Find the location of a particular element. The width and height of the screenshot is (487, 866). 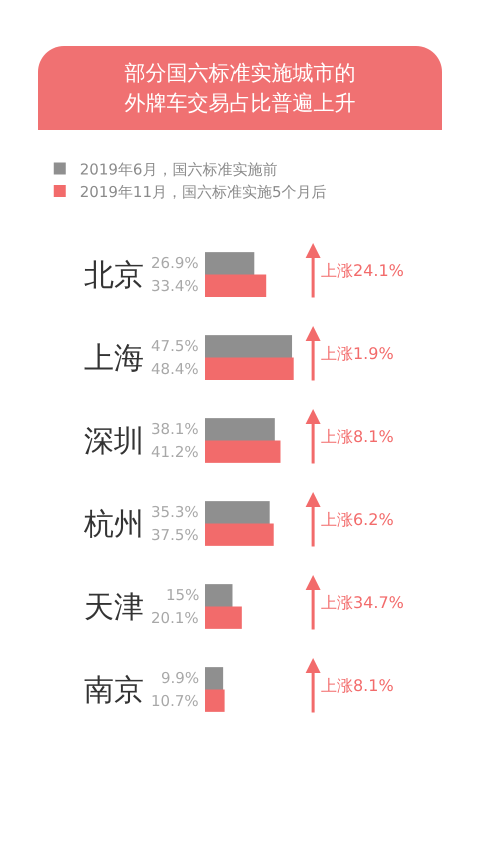

text: 上涨34.7% is located at coordinates (362, 602).